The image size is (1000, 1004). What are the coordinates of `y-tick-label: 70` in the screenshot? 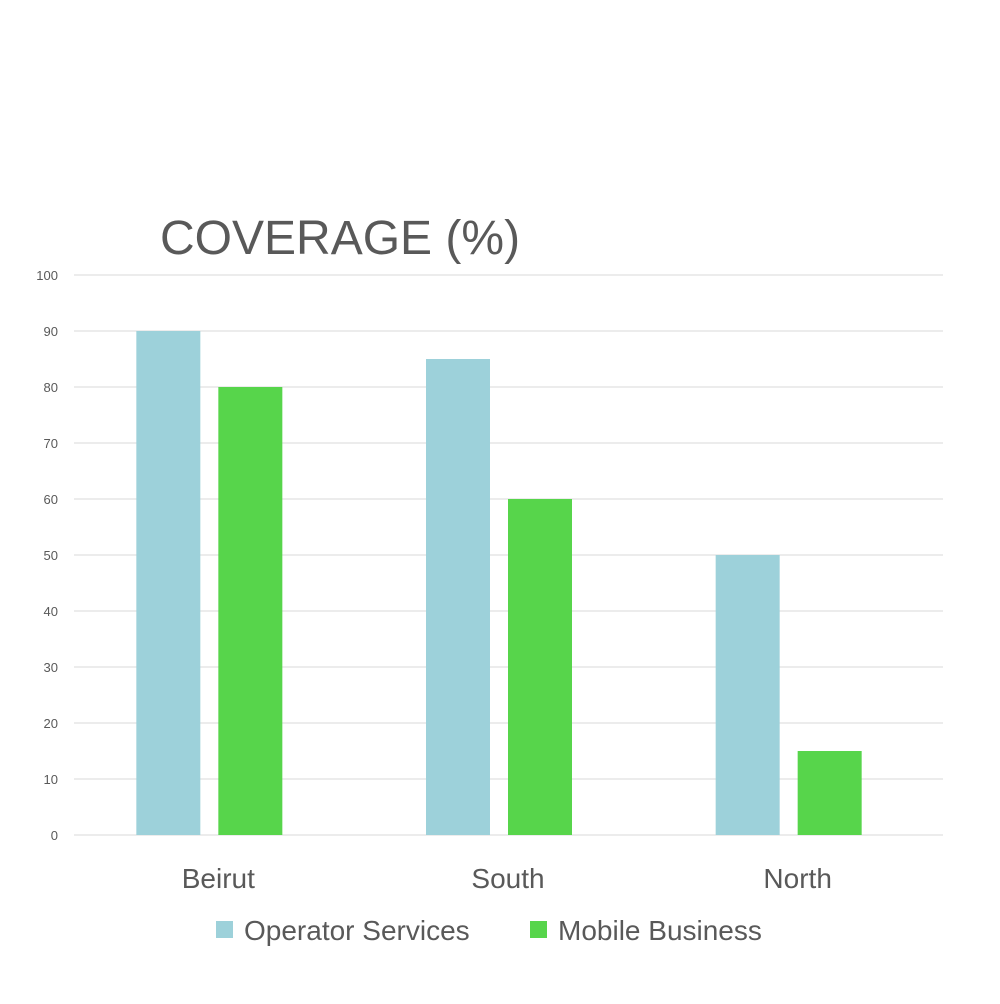 It's located at (51, 443).